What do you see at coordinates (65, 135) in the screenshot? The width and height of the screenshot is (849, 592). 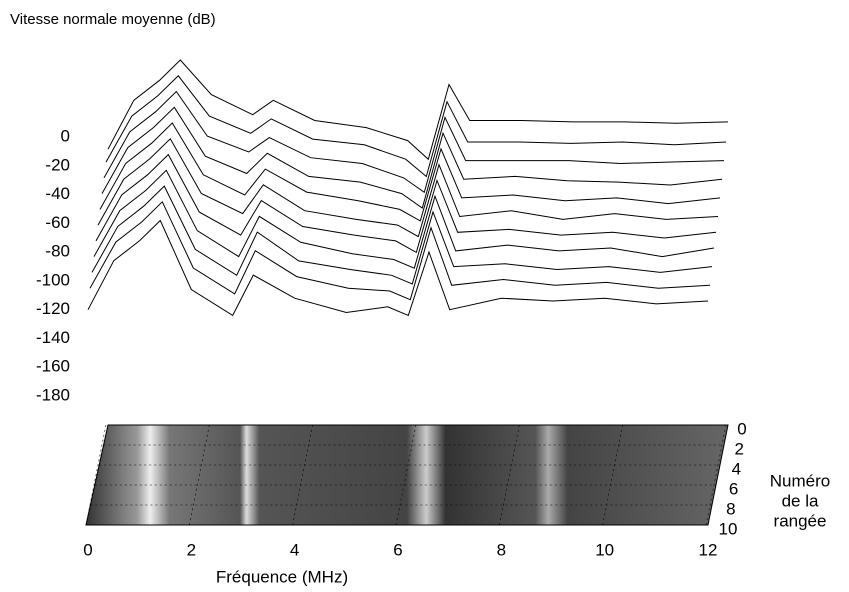 I see `z-tick-label: 0` at bounding box center [65, 135].